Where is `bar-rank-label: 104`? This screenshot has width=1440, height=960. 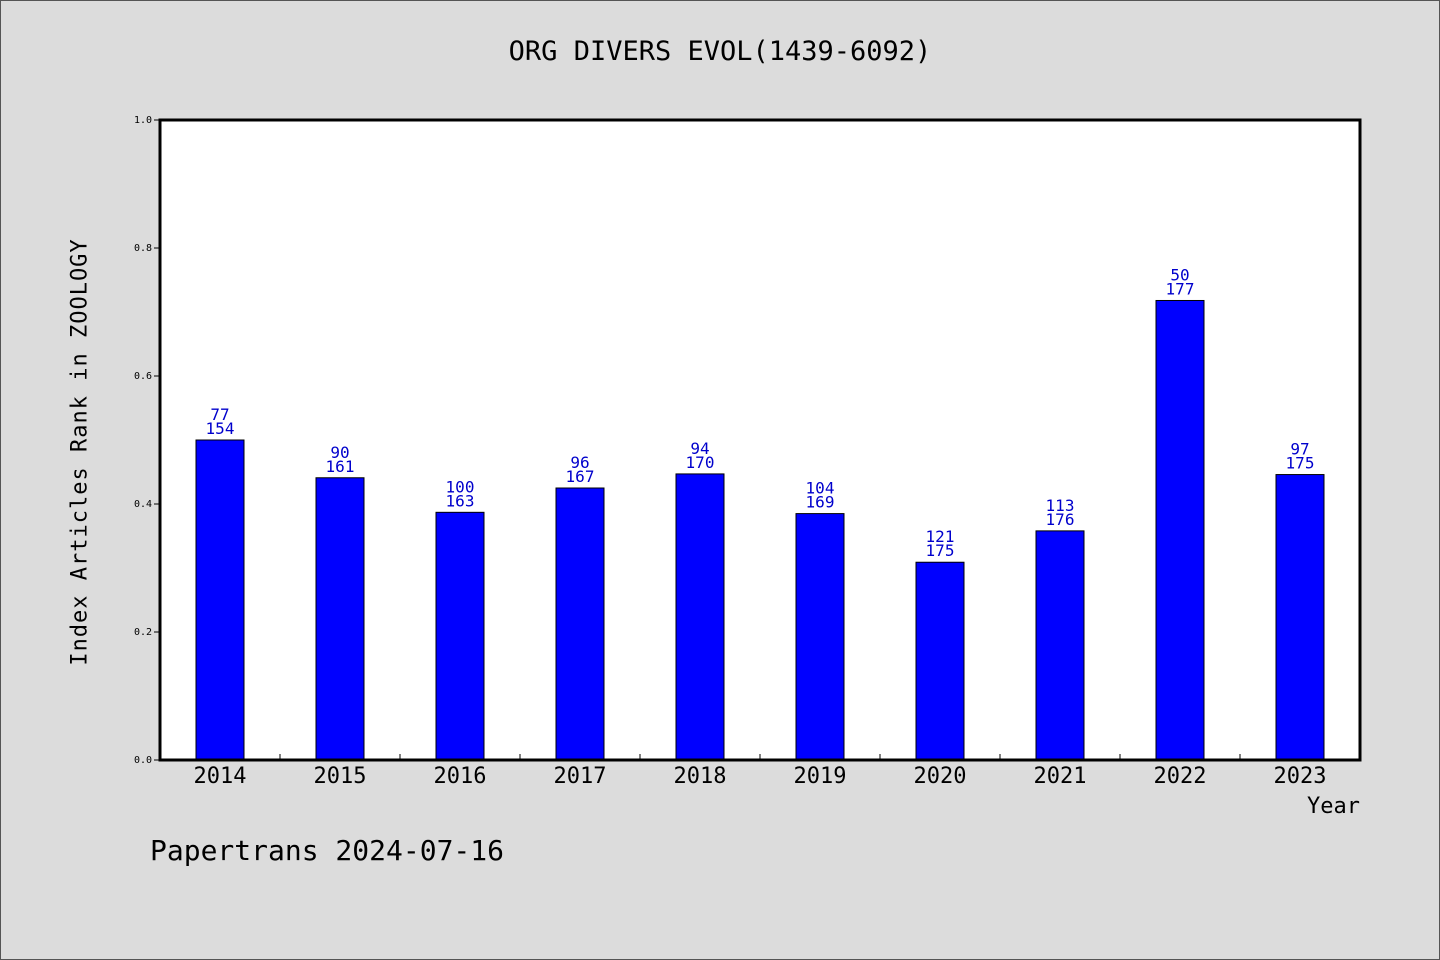 bar-rank-label: 104 is located at coordinates (820, 488).